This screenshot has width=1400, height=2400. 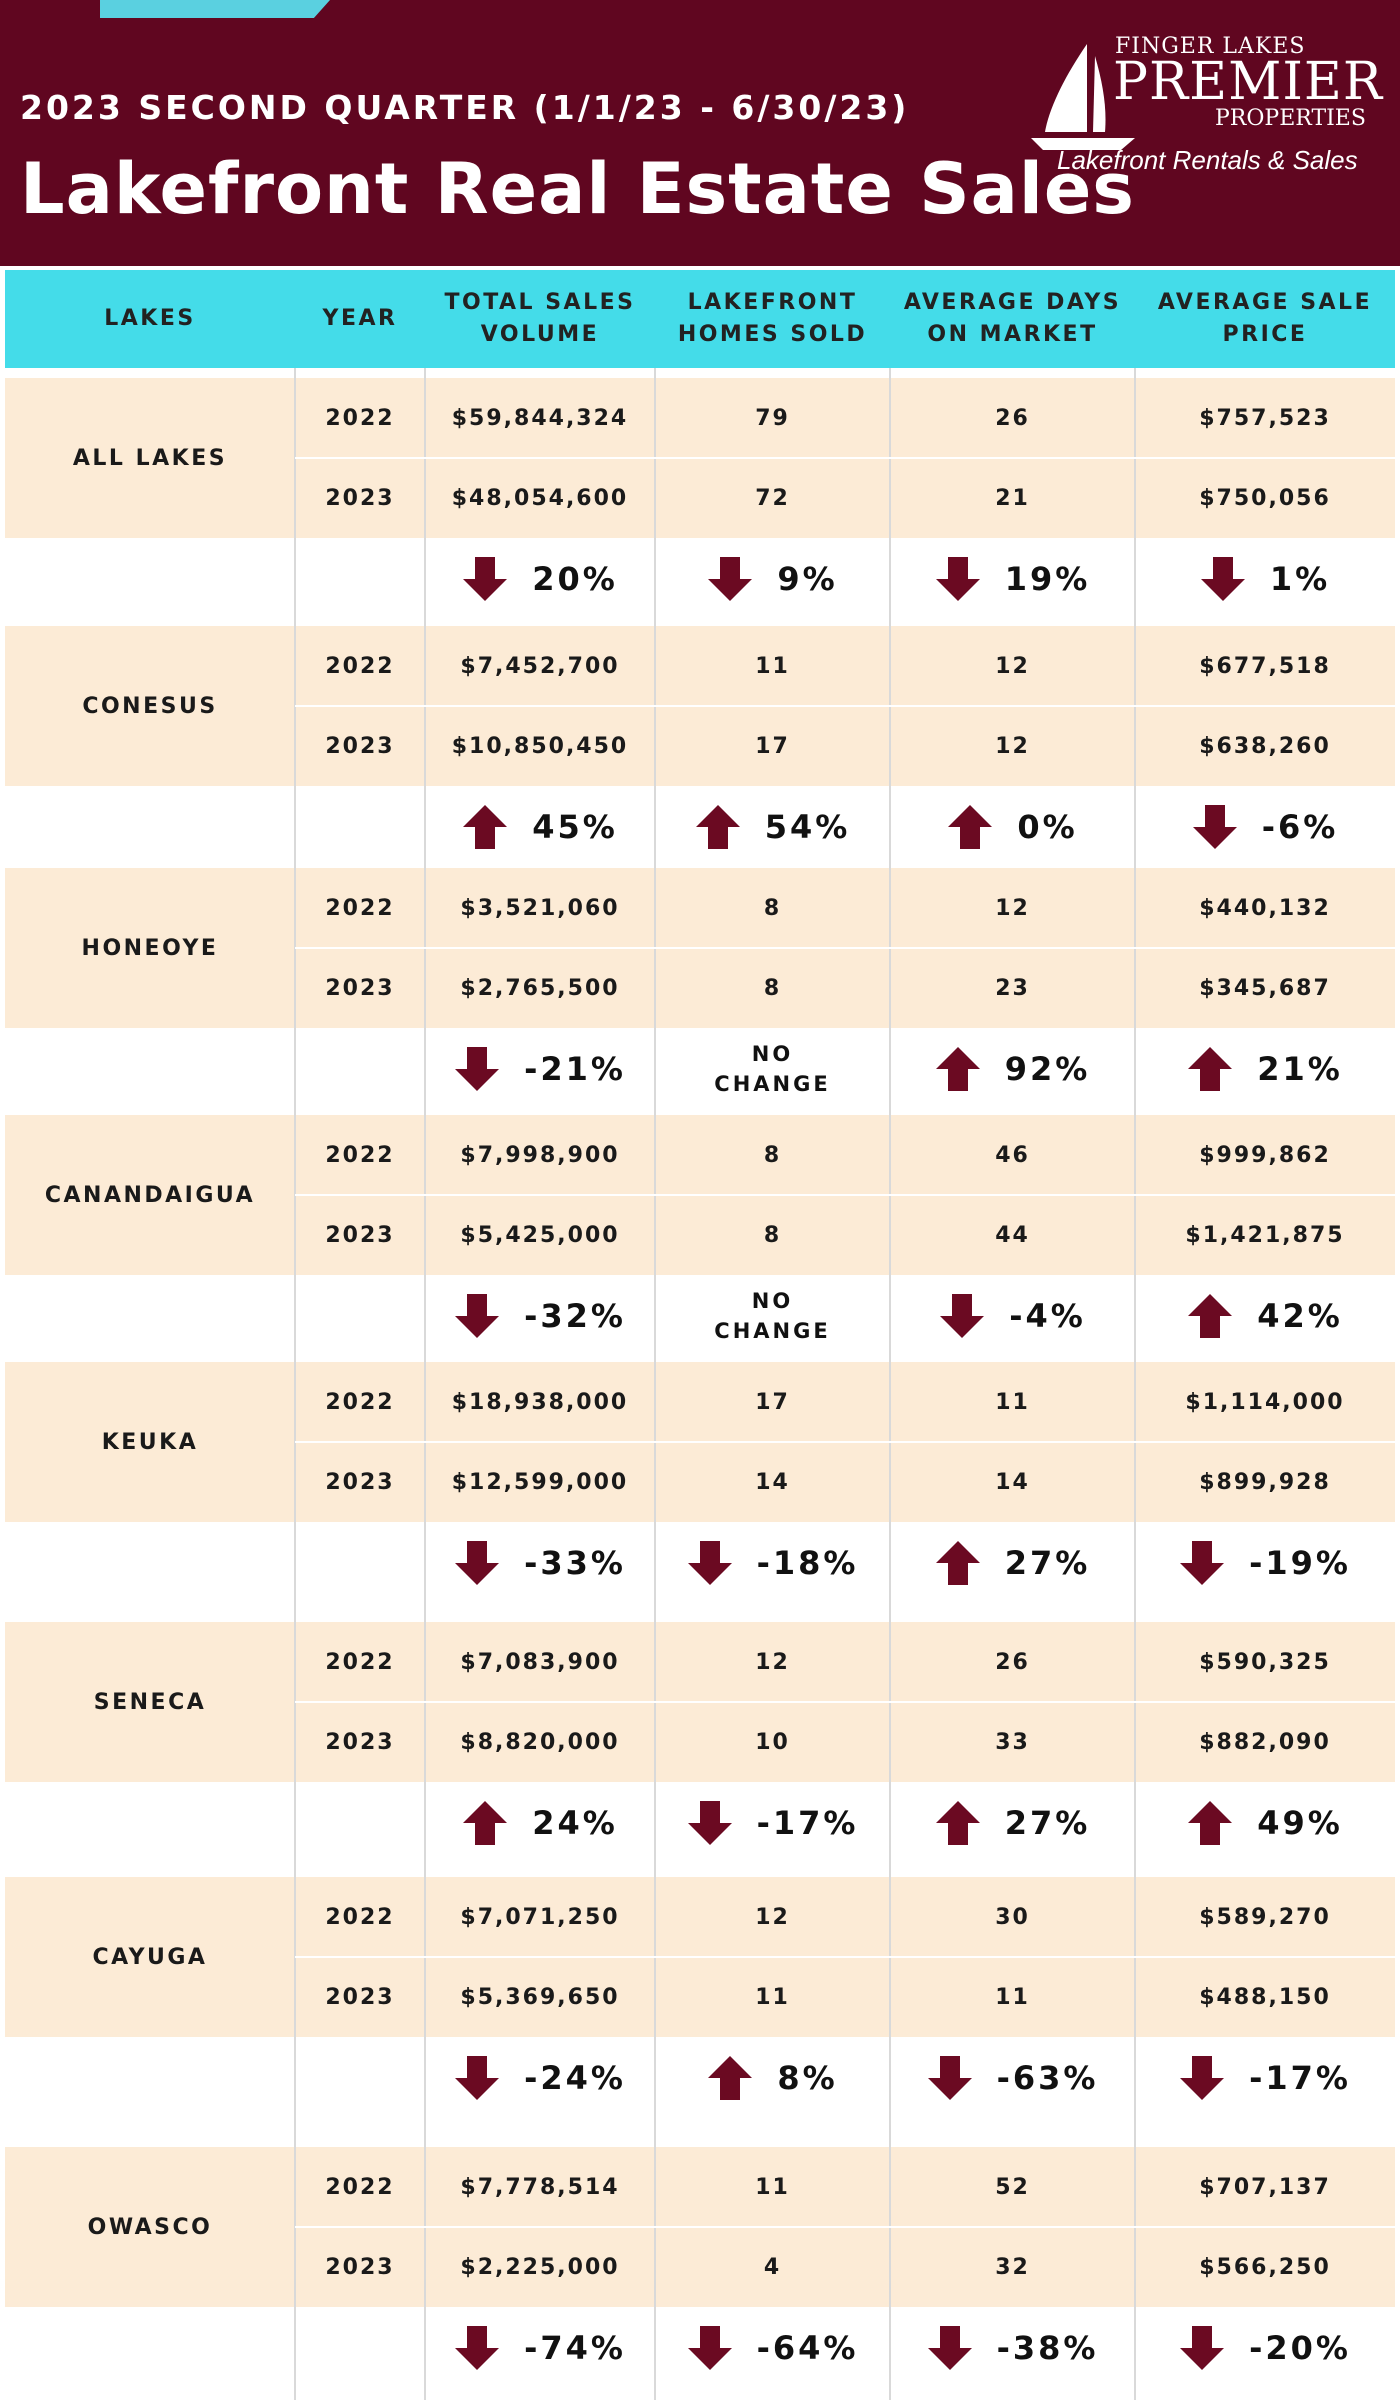 I want to click on avg-sale-price-cell: $488,150, so click(x=1265, y=1997).